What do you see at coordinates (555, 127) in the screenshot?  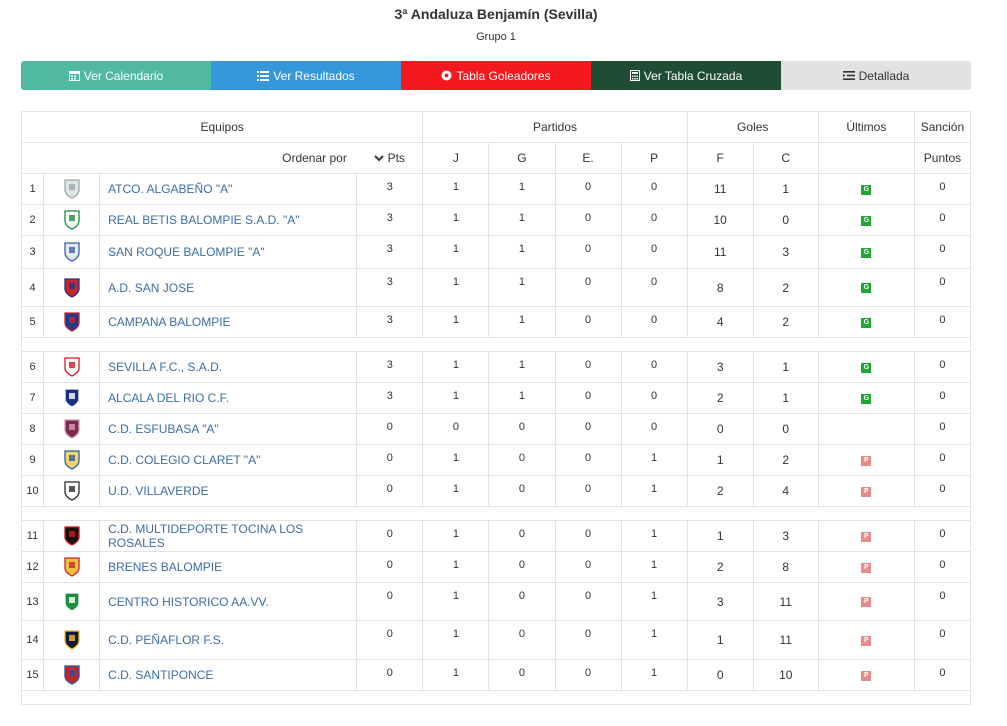 I see `partidos-header: Partidos` at bounding box center [555, 127].